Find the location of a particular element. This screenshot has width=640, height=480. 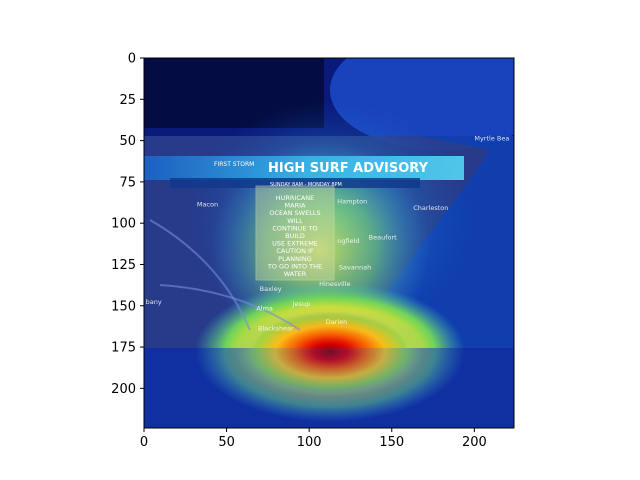

map-place-label: Baxley is located at coordinates (271, 289).